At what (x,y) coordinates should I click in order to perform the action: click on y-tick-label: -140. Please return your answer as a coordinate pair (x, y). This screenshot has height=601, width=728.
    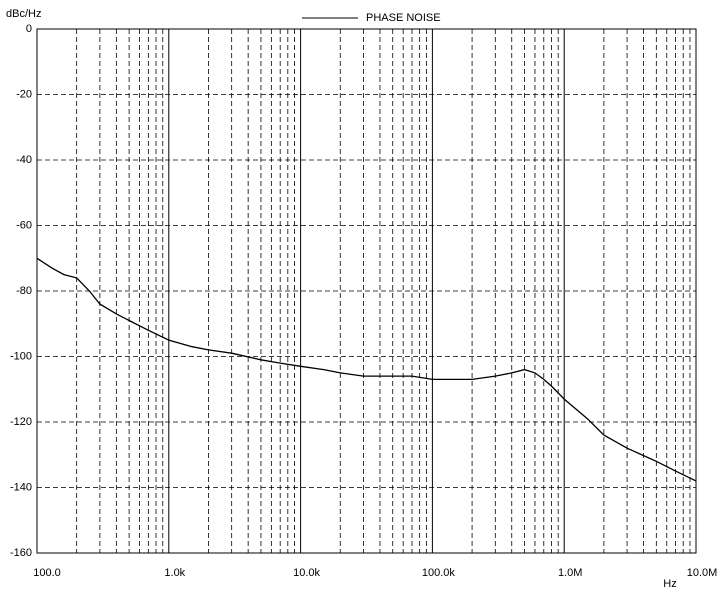
    Looking at the image, I should click on (21, 487).